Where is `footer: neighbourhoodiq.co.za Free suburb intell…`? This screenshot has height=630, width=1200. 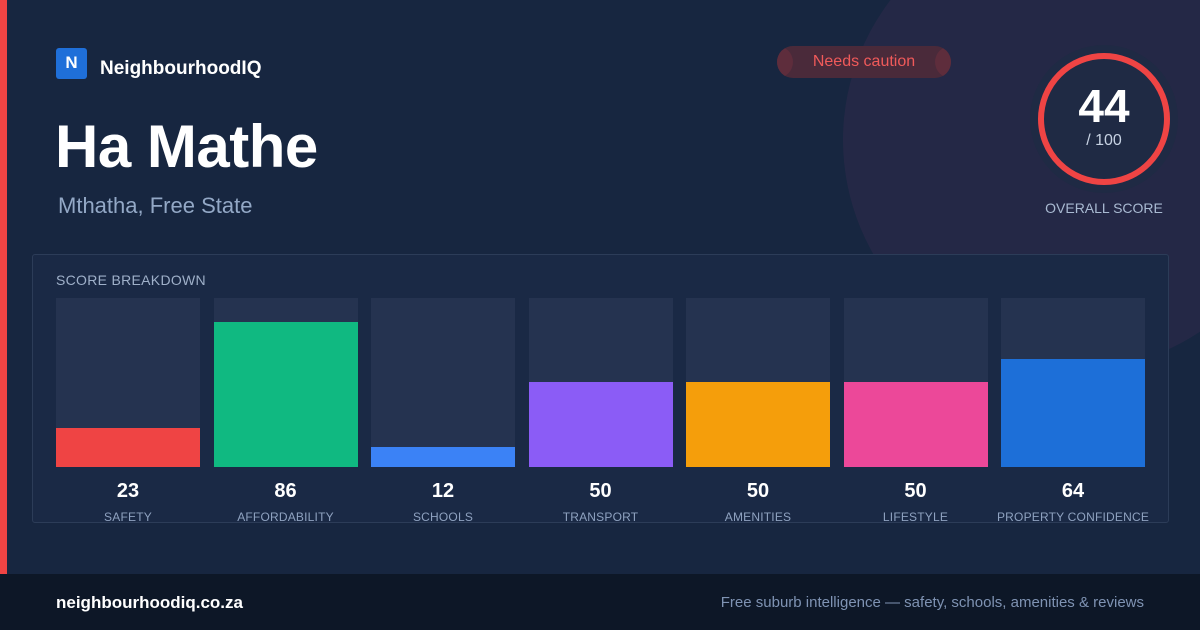
footer: neighbourhoodiq.co.za Free suburb intell… is located at coordinates (600, 602).